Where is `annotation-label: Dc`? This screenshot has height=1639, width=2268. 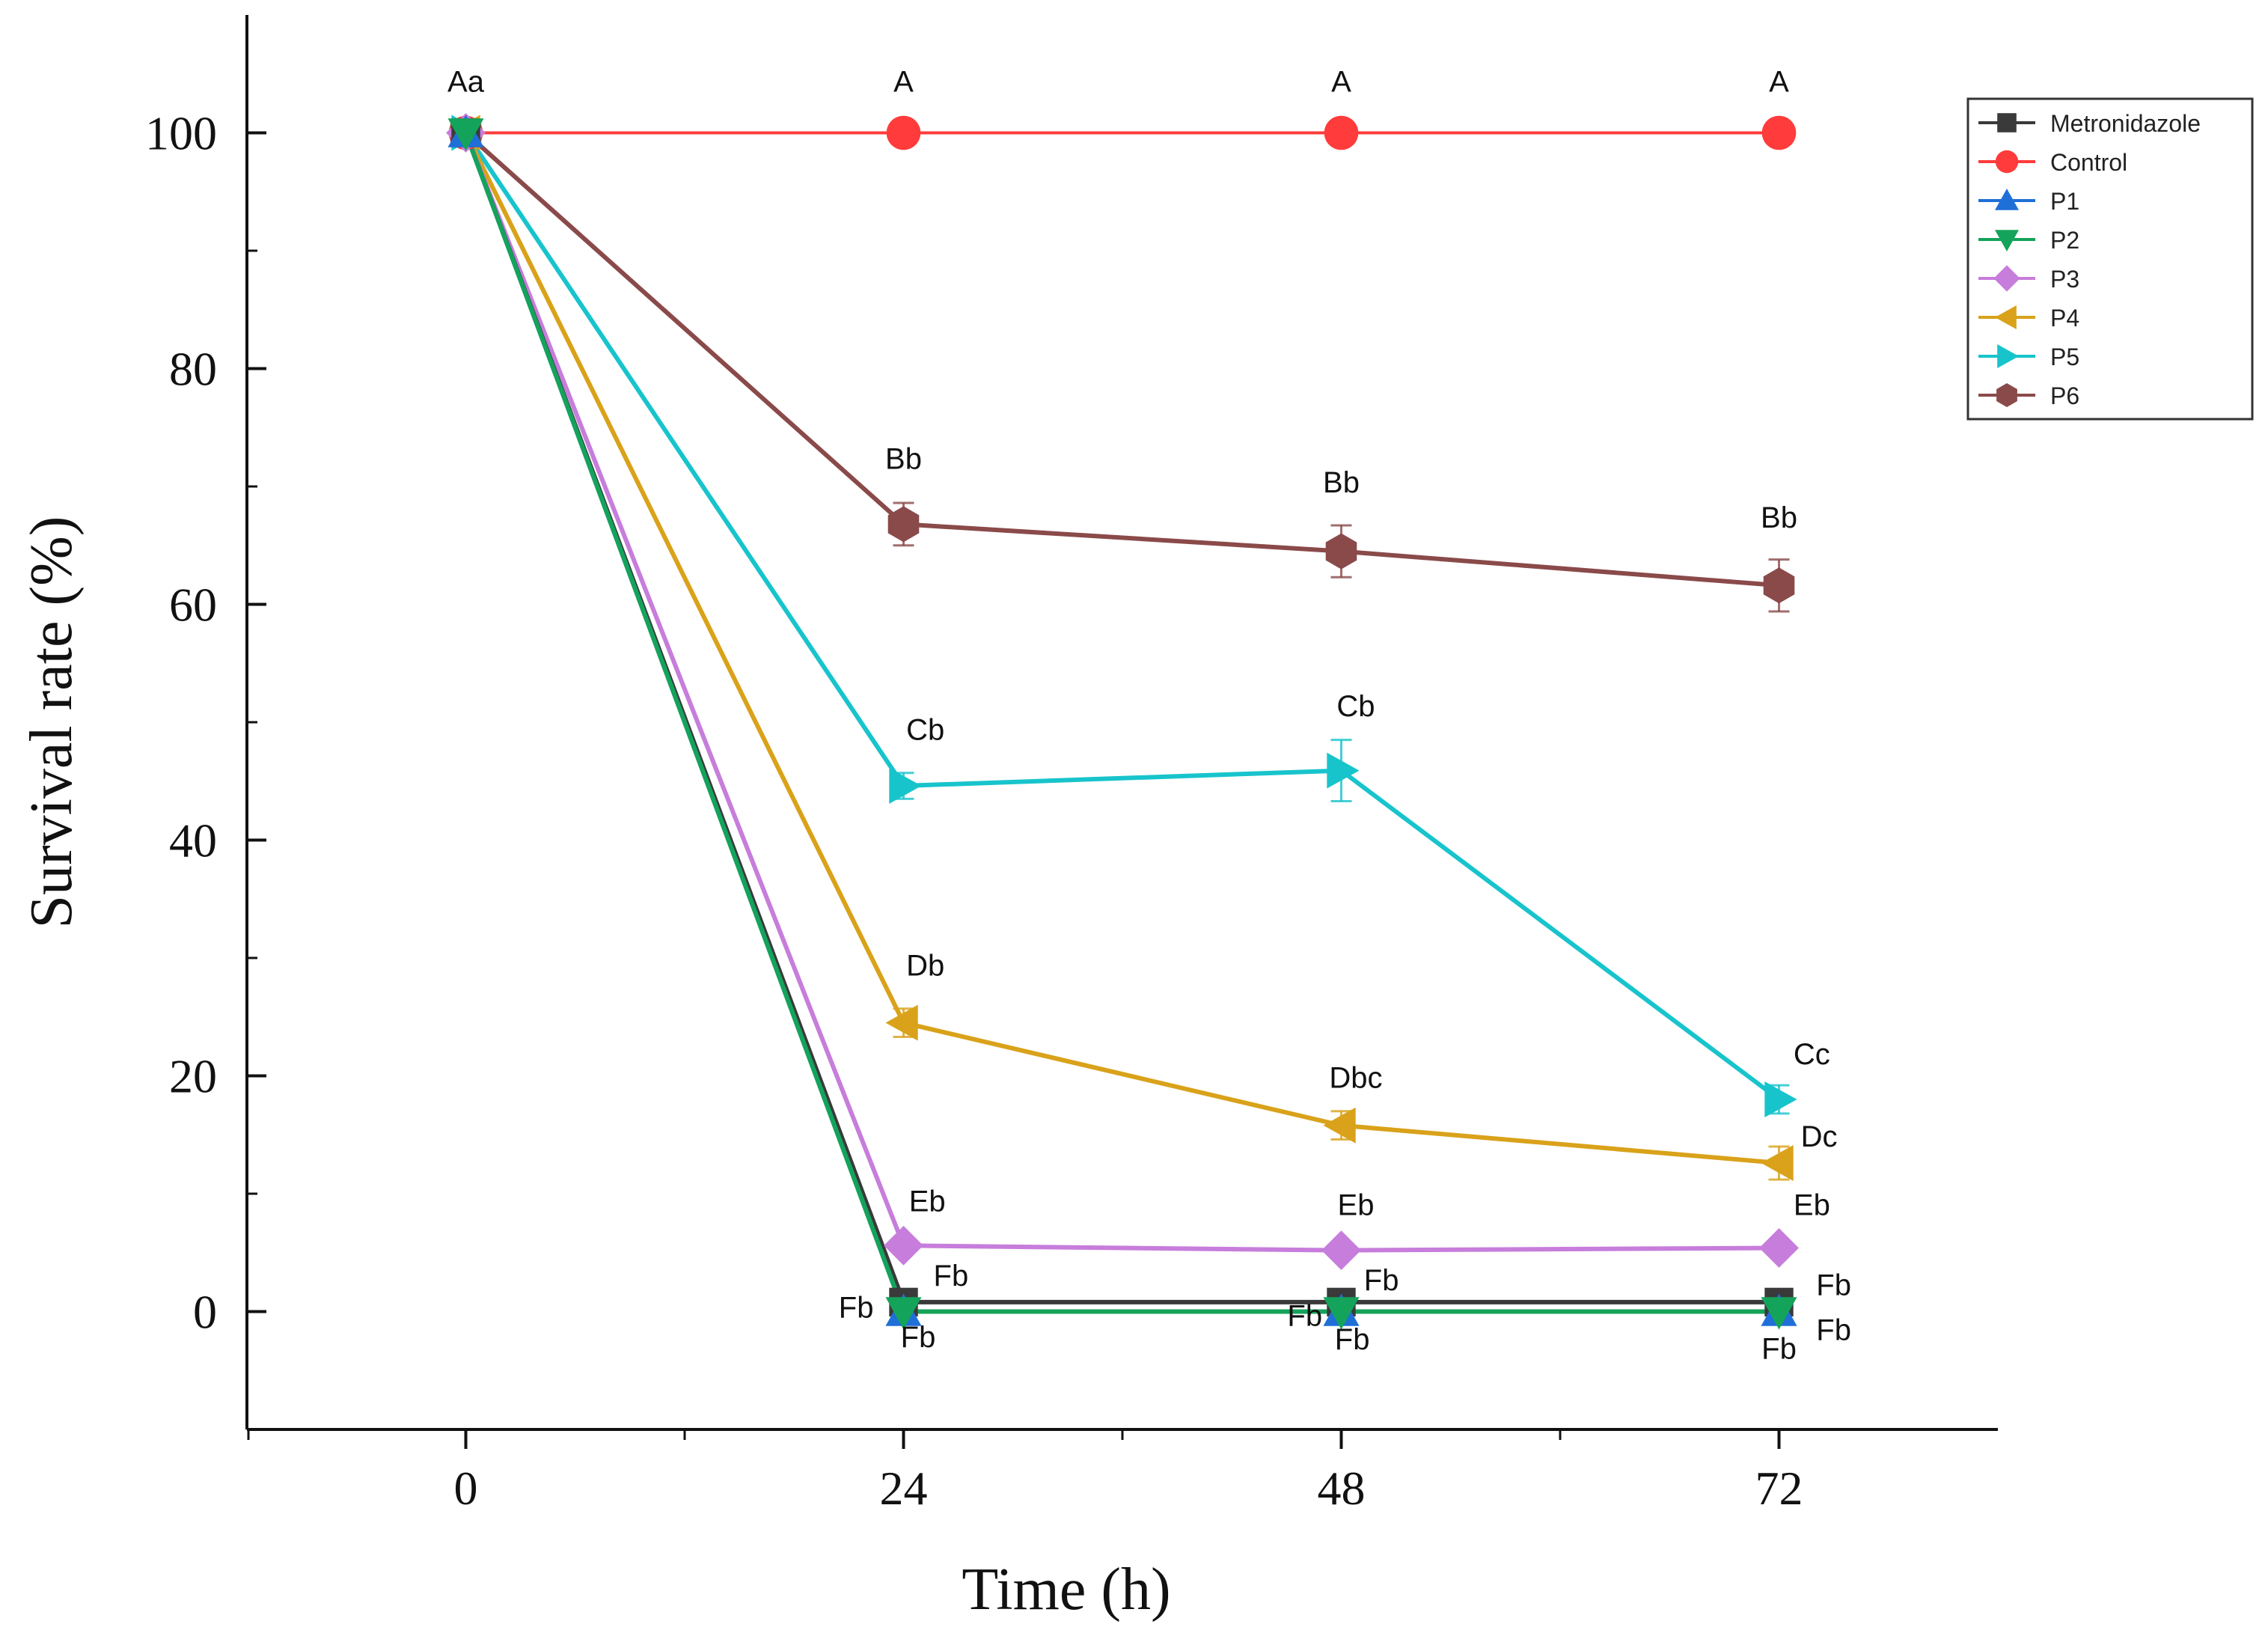
annotation-label: Dc is located at coordinates (1819, 1136).